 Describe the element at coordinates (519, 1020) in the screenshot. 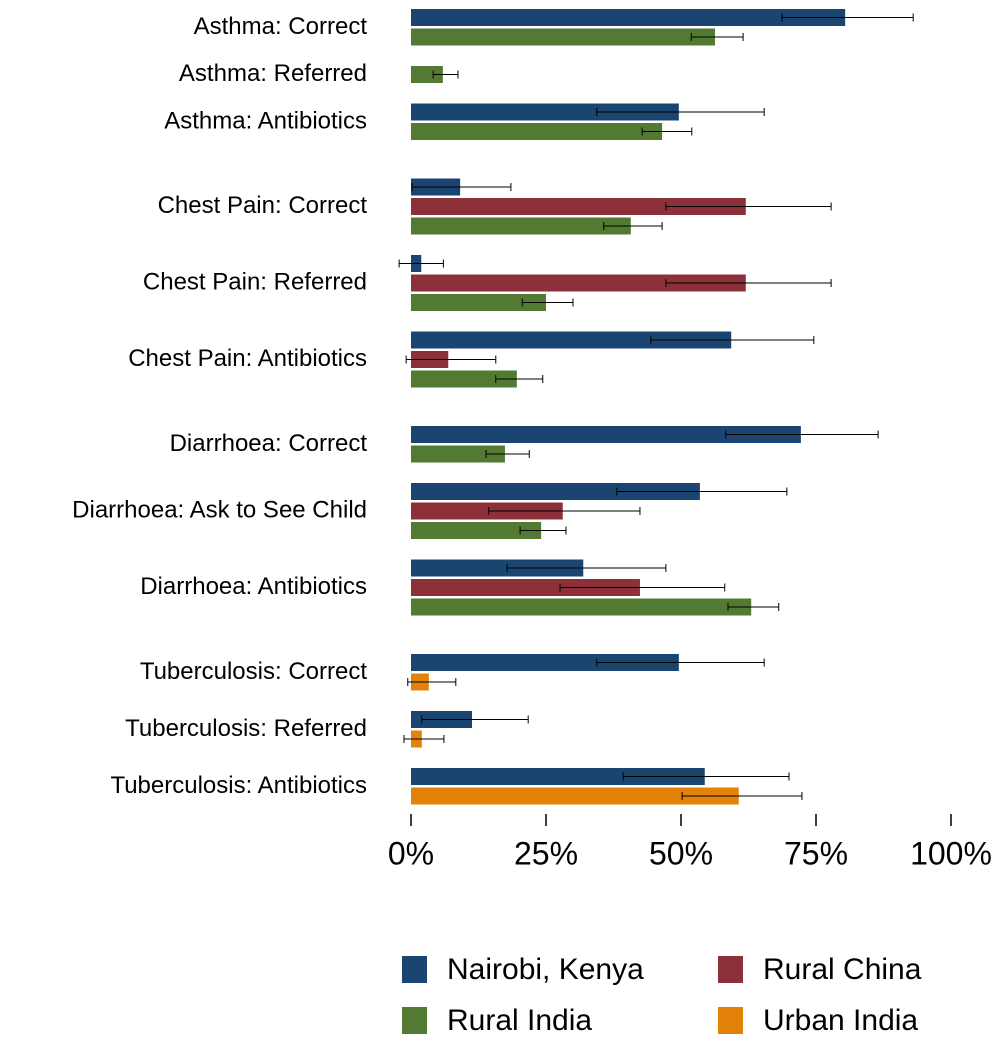

I see `legend-label: Rural India` at that location.